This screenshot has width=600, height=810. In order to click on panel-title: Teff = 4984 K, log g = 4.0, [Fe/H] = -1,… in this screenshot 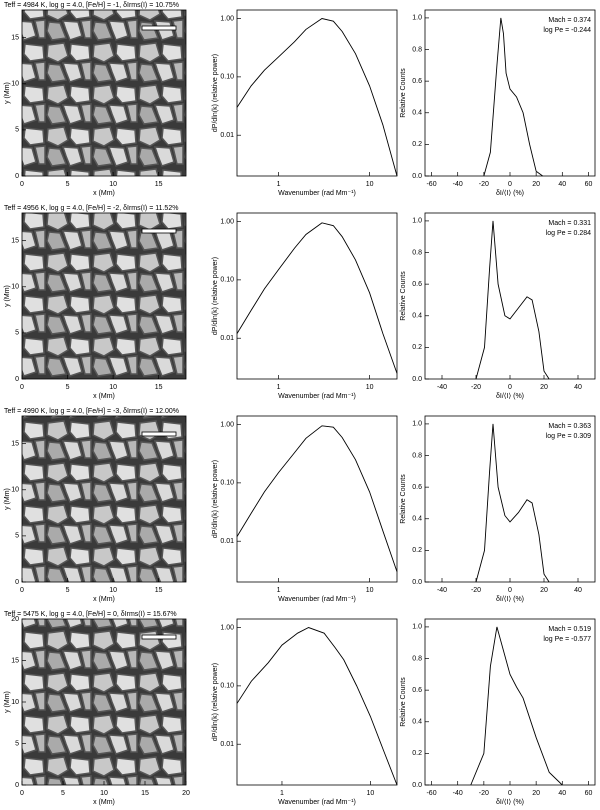, I will do `click(91, 5)`.